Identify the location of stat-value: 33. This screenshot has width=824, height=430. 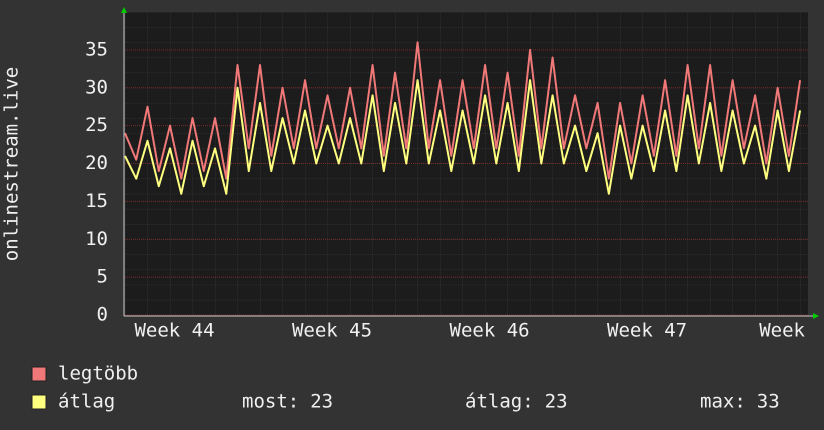
(768, 402).